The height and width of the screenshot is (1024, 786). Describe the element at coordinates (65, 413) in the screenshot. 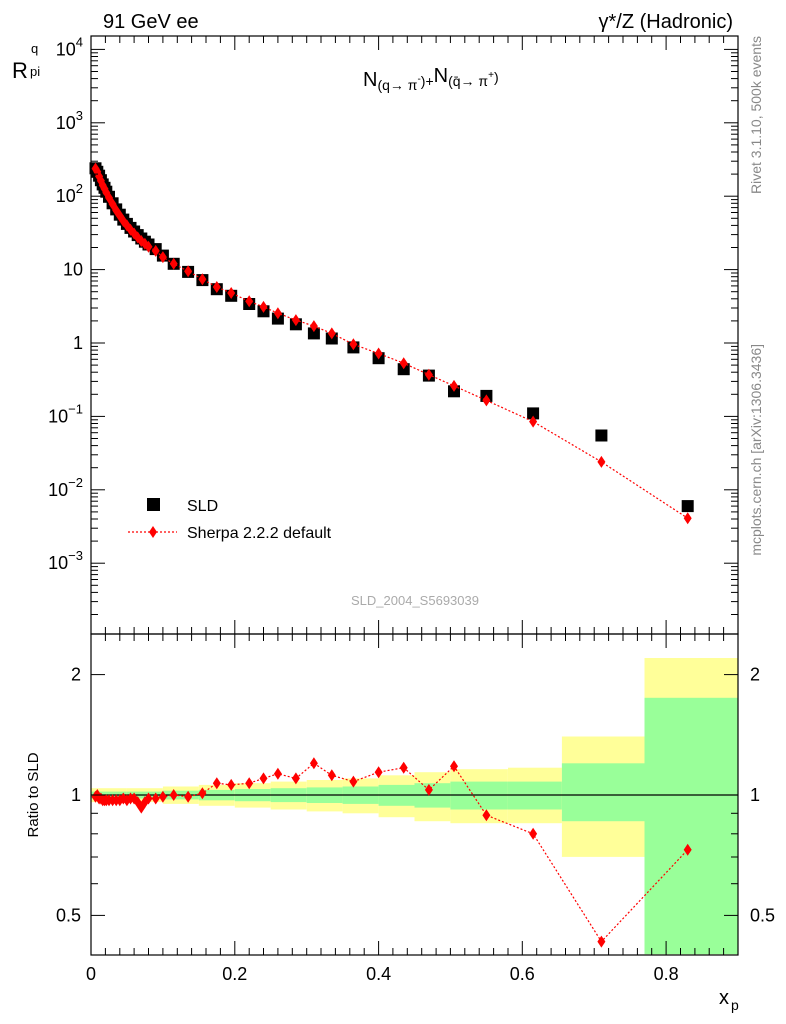

I see `y-tick-label: 10⁻¹` at that location.